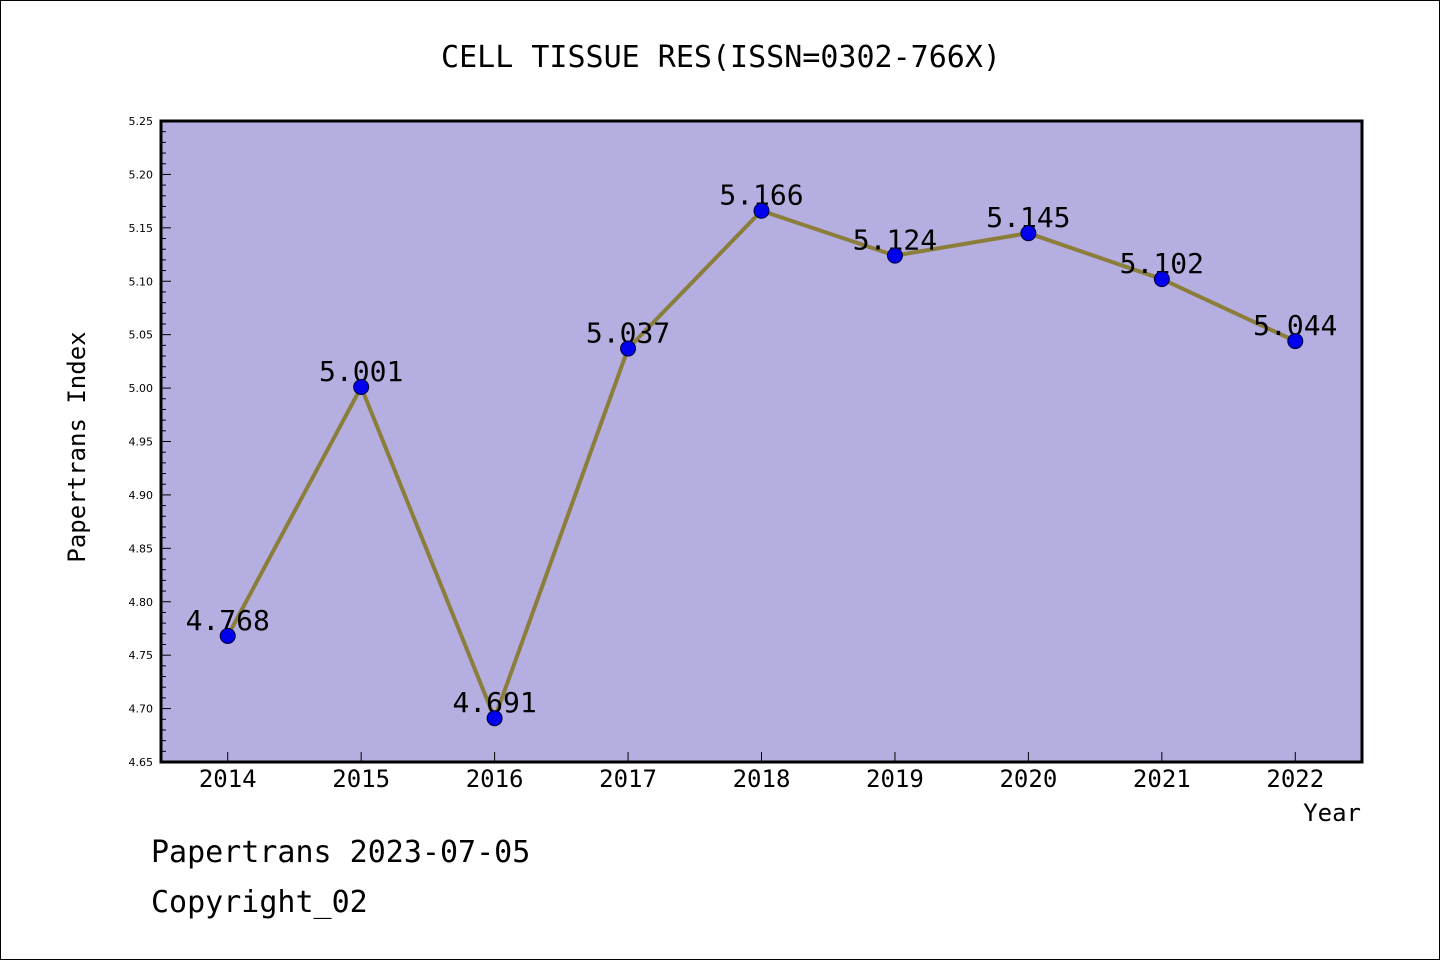  What do you see at coordinates (141, 548) in the screenshot?
I see `y-tick-label: 4.85` at bounding box center [141, 548].